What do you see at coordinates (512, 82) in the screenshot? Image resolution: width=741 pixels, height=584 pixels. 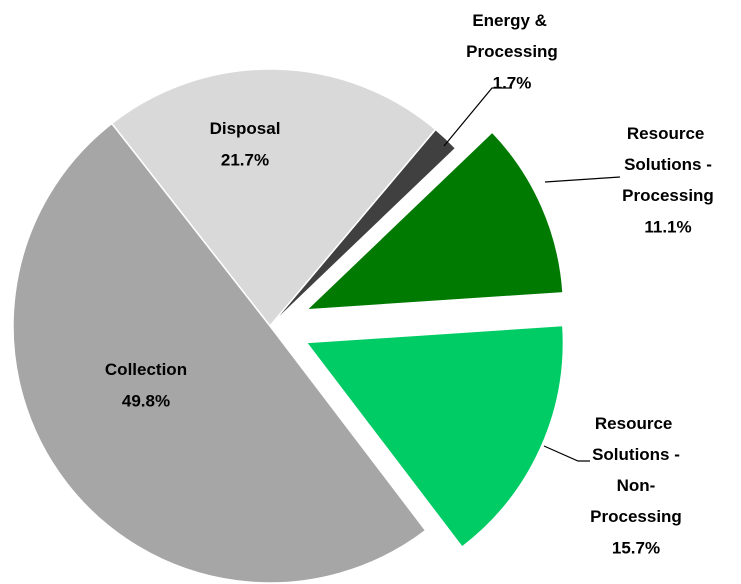 I see `value-label: 1.7%` at bounding box center [512, 82].